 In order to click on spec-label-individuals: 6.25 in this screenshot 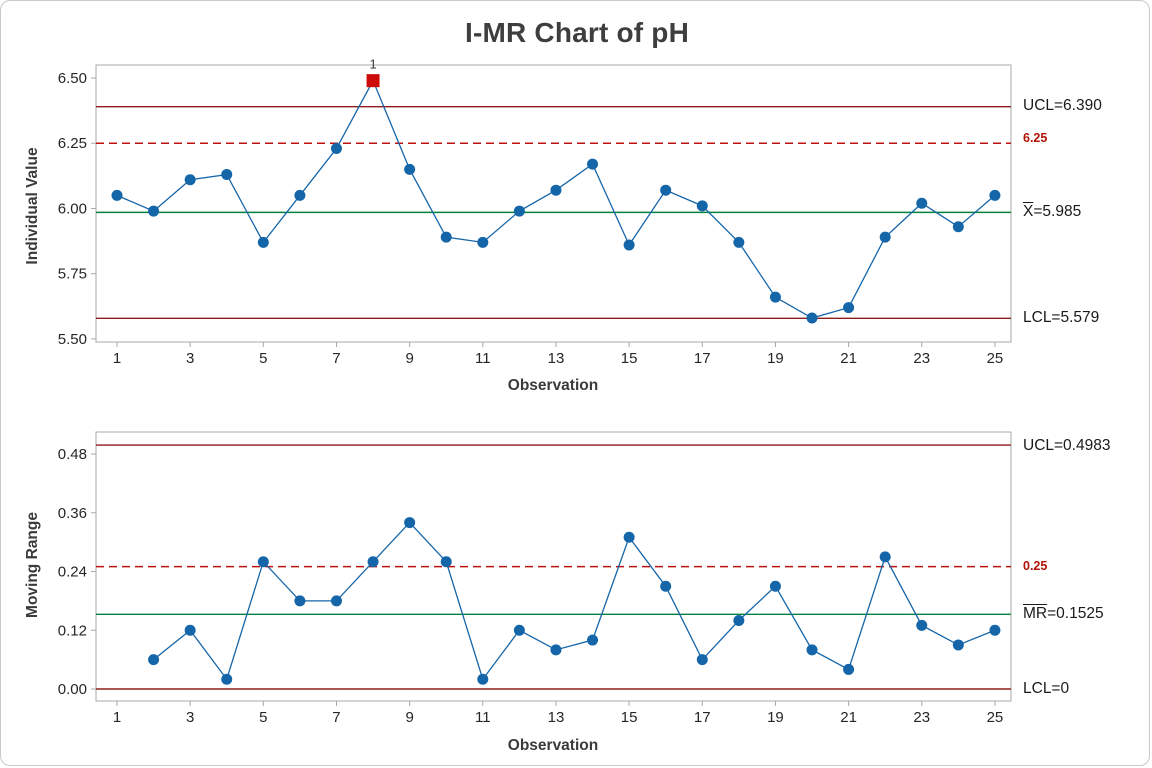, I will do `click(1035, 138)`.